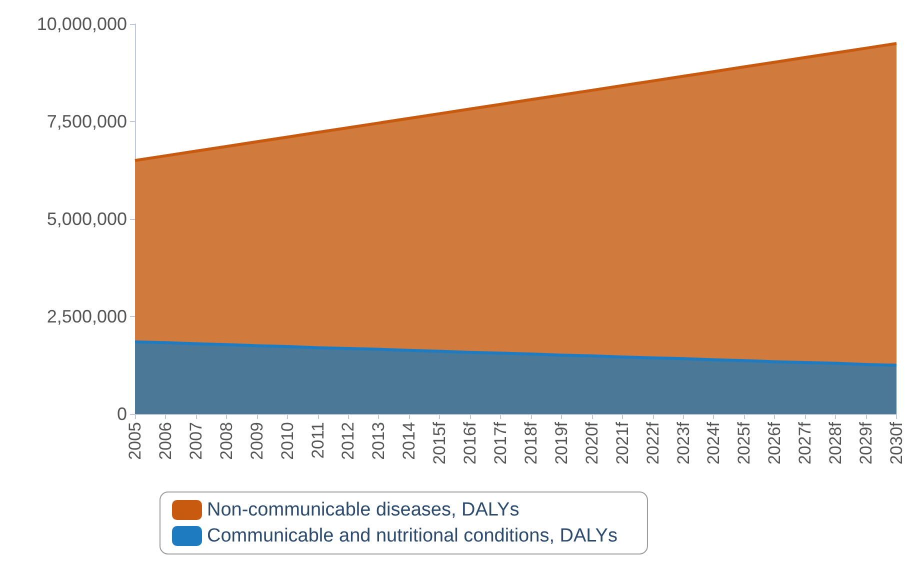 The height and width of the screenshot is (564, 905). I want to click on x-tick-label: 2026f, so click(774, 443).